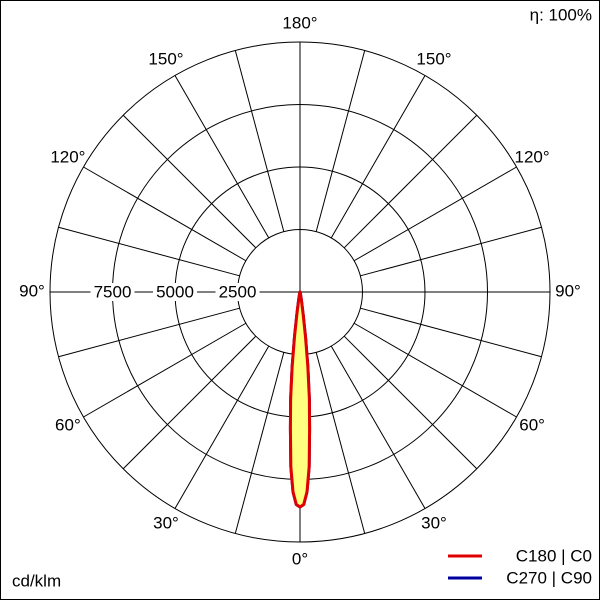  I want to click on ring-label: 2500, so click(238, 291).